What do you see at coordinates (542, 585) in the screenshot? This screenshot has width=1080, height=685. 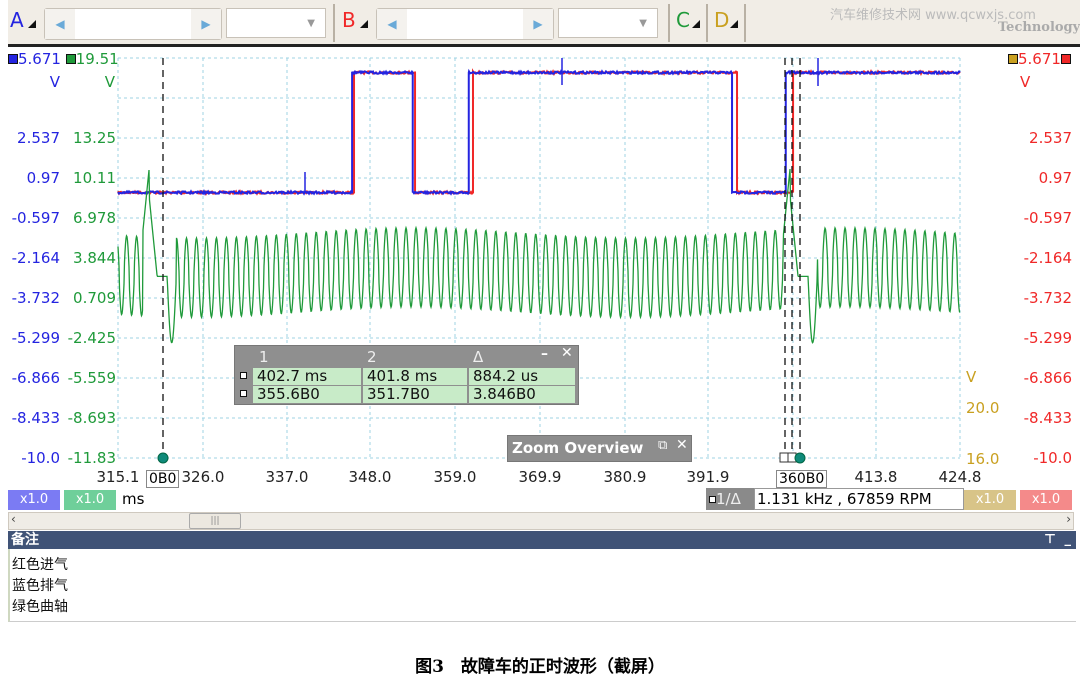 I see `notes-panel` at bounding box center [542, 585].